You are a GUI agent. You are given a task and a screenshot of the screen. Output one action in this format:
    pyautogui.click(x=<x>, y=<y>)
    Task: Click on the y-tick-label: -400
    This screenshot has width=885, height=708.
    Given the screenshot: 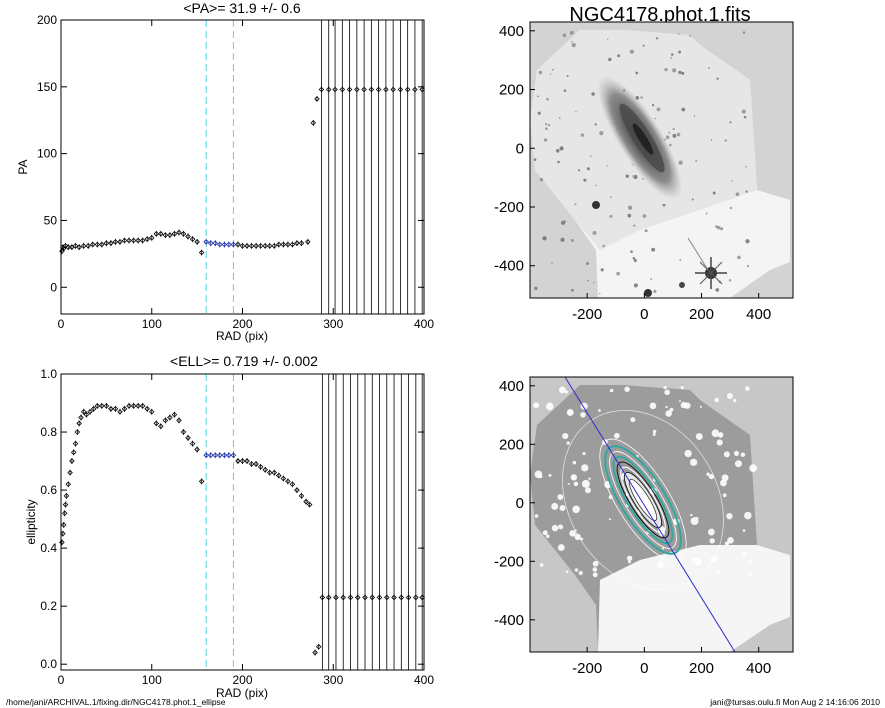 What is the action you would take?
    pyautogui.click(x=509, y=266)
    